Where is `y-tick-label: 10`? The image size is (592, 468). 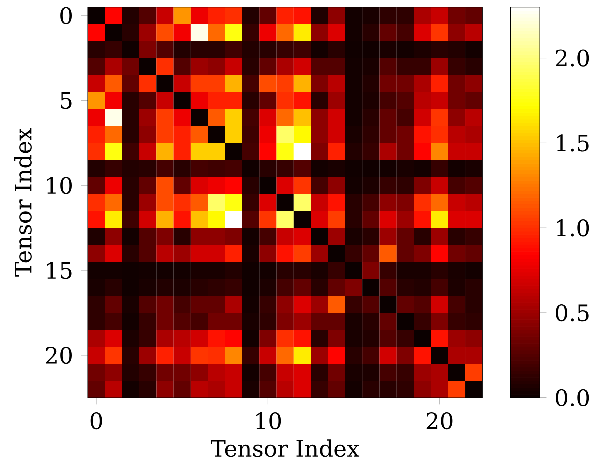 y-tick-label: 10 is located at coordinates (59, 185).